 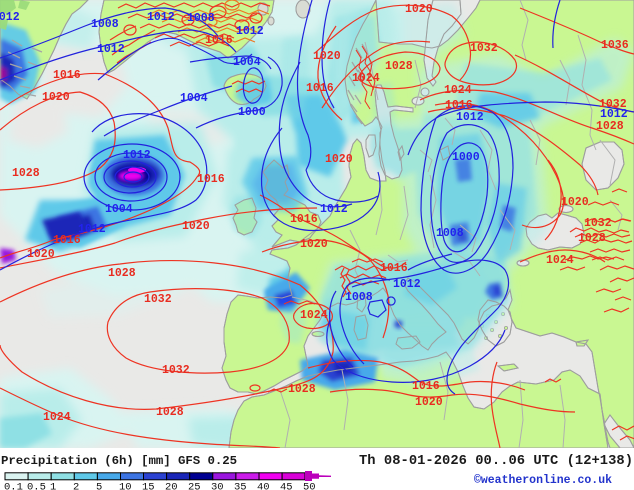 I want to click on svg-text: 45, so click(x=286, y=486).